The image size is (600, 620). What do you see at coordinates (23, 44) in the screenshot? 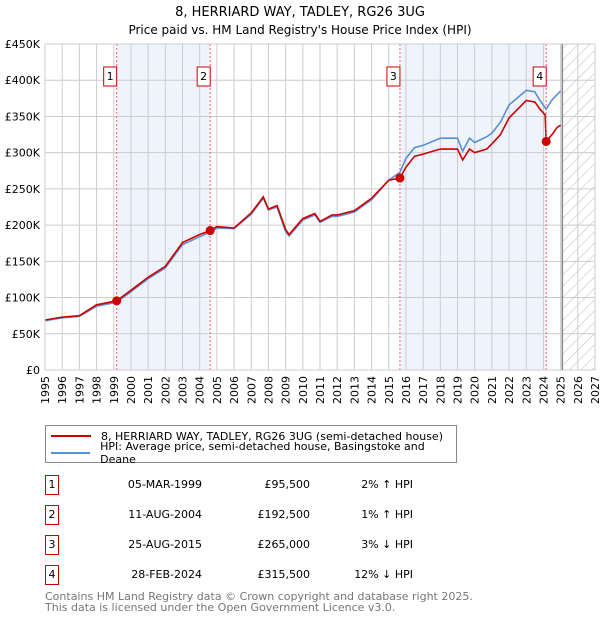
I see `y-tick-label: £450K` at bounding box center [23, 44].